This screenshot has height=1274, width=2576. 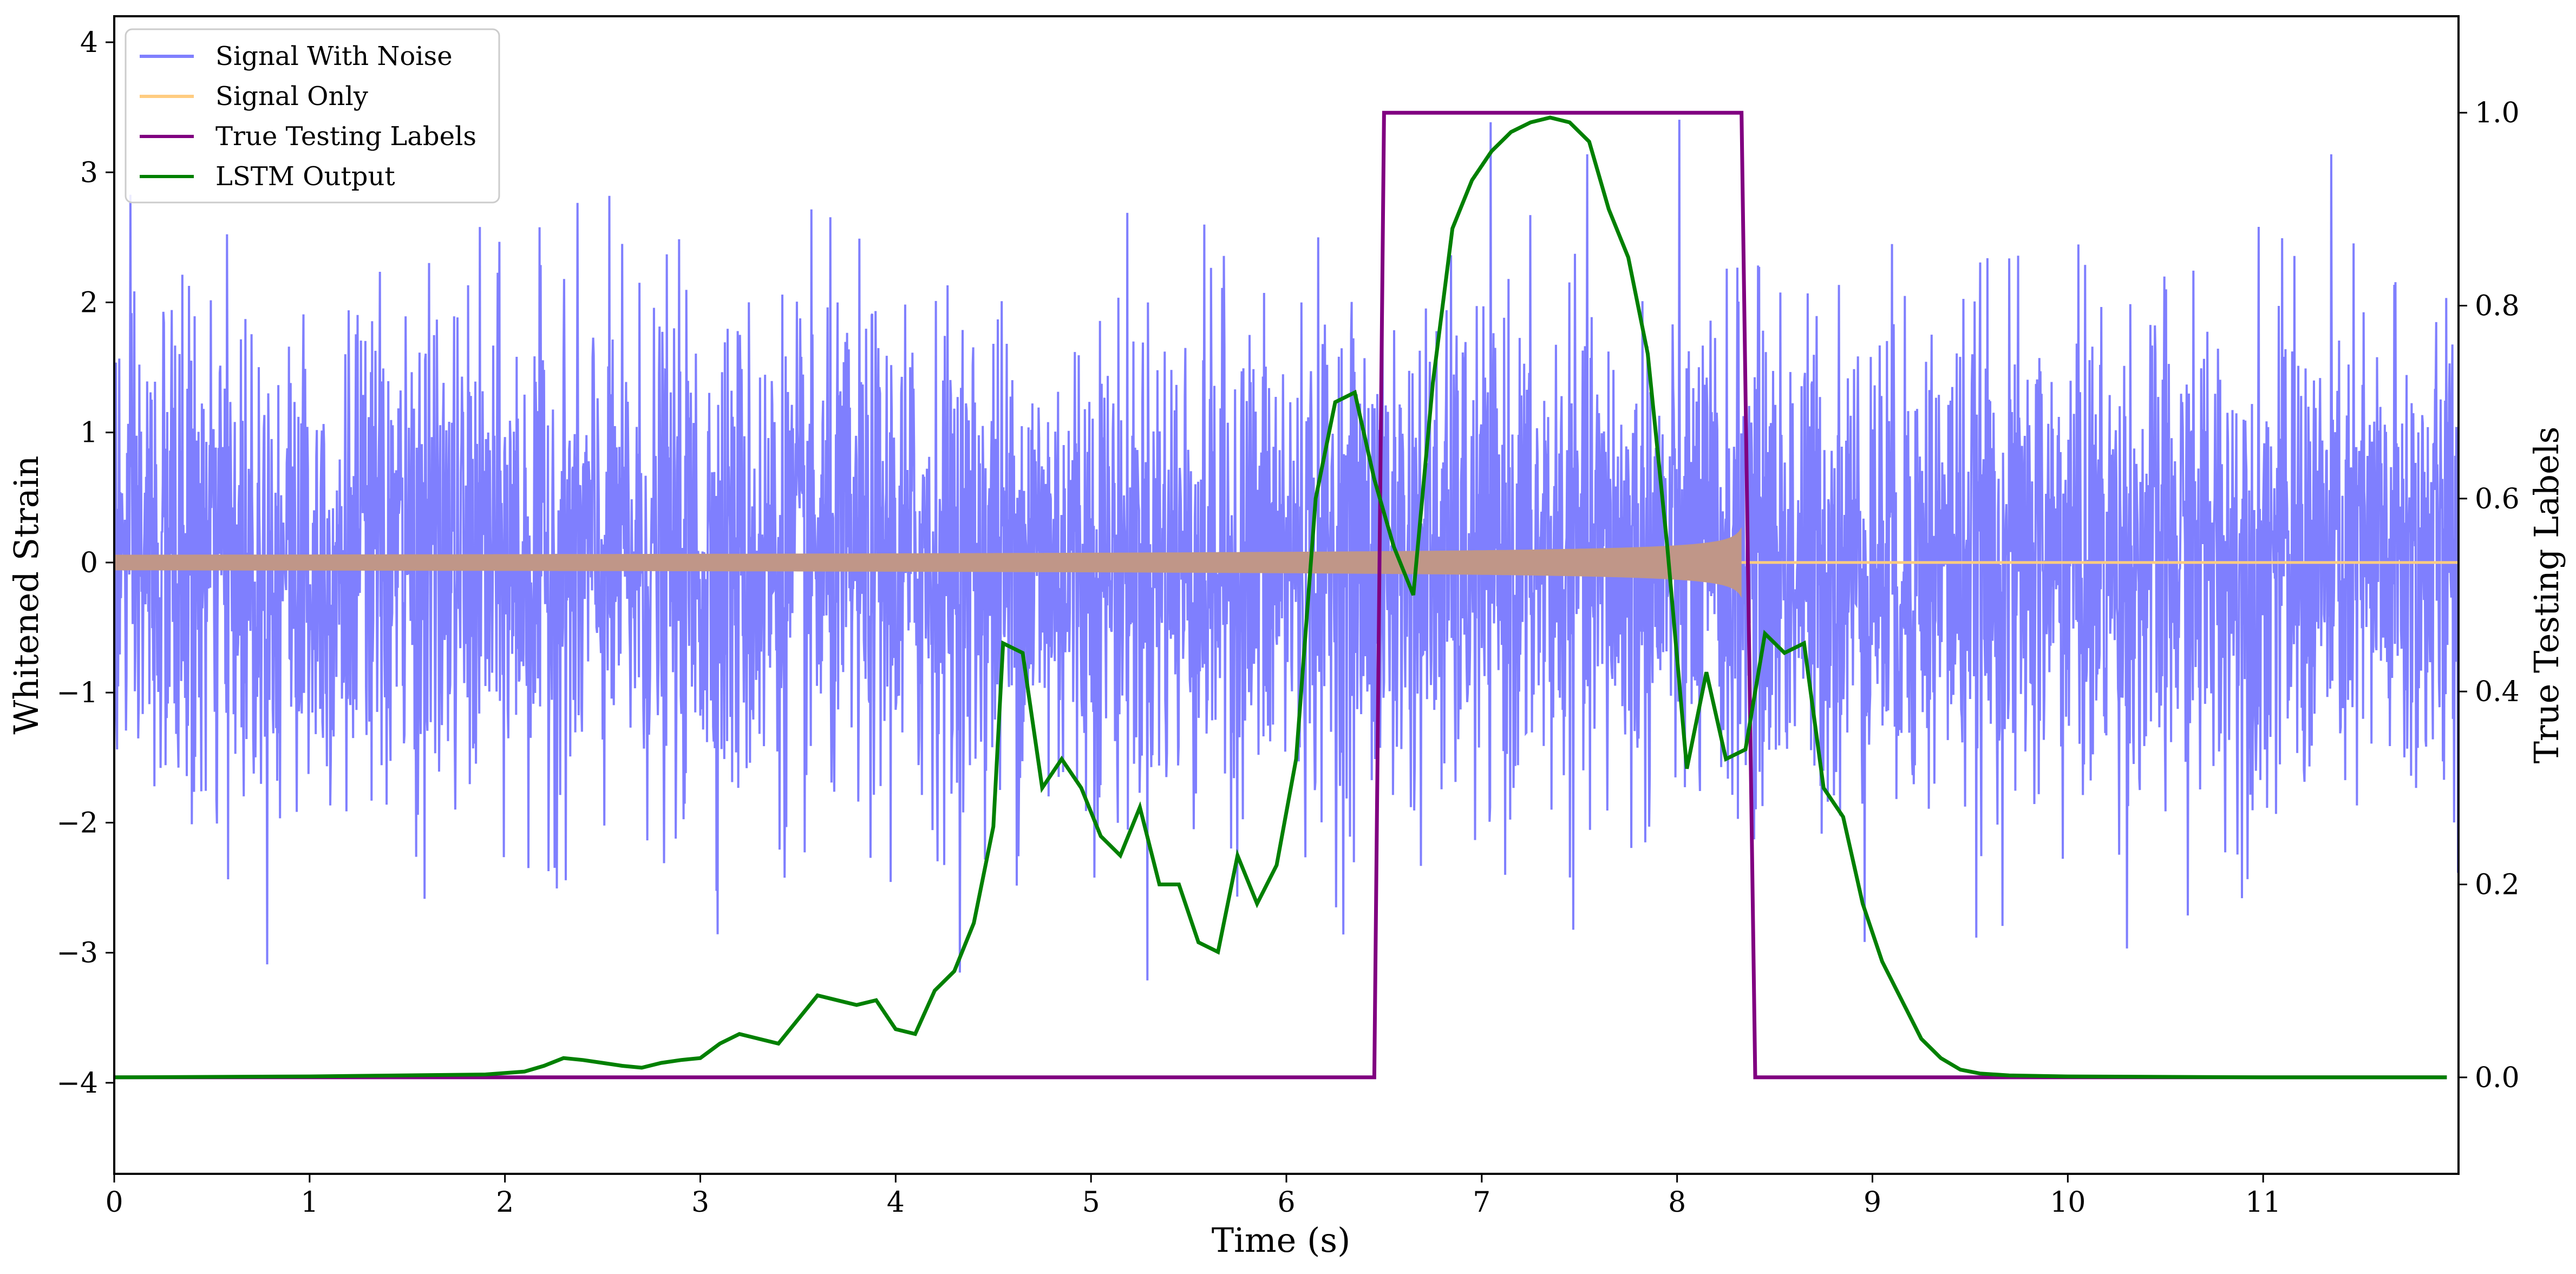 I want to click on legend-label-signal-only: Signal Only, so click(x=291, y=96).